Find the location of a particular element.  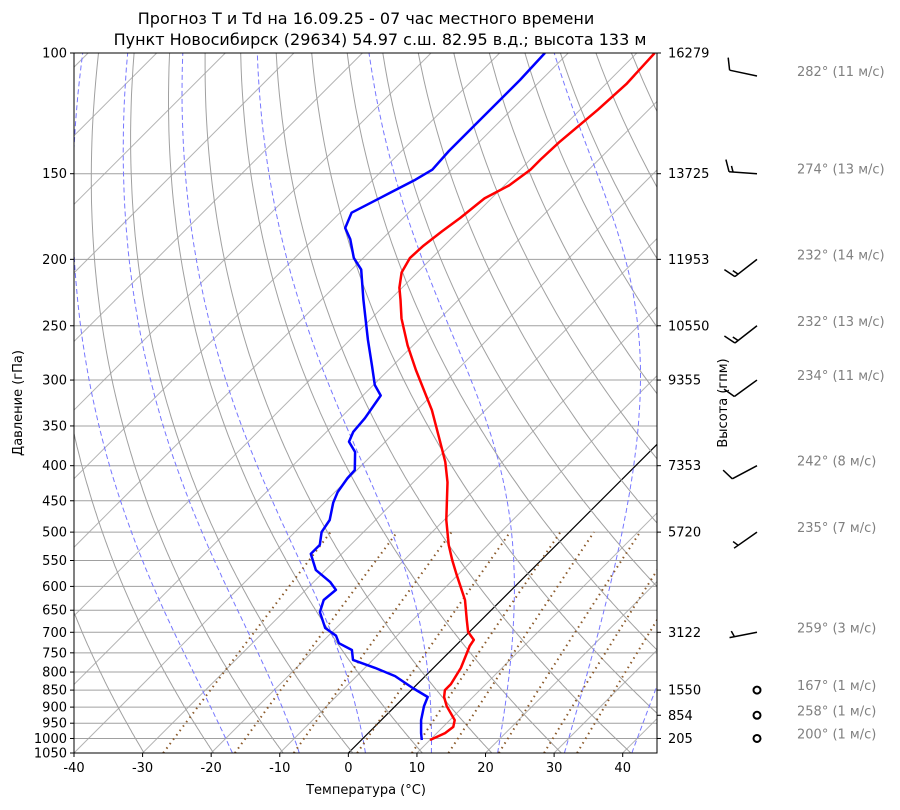

height-tick-label: 5720 is located at coordinates (684, 533).